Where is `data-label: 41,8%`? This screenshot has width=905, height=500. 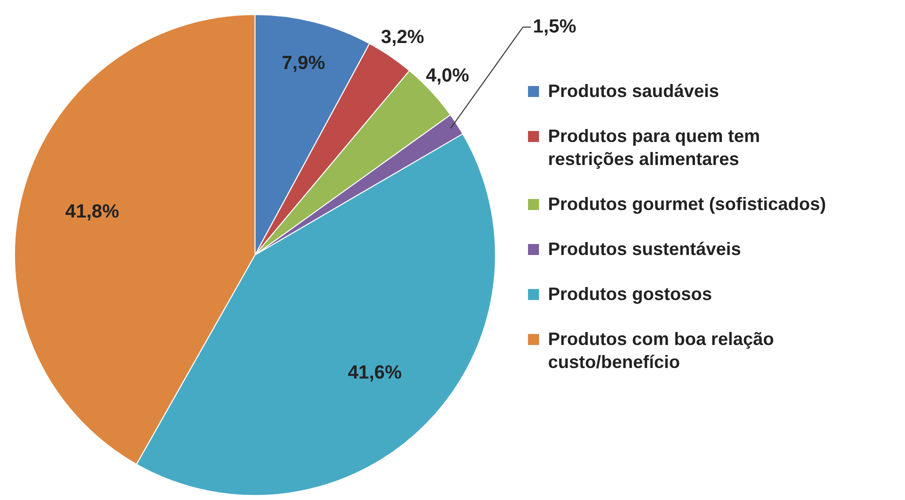 data-label: 41,8% is located at coordinates (92, 211).